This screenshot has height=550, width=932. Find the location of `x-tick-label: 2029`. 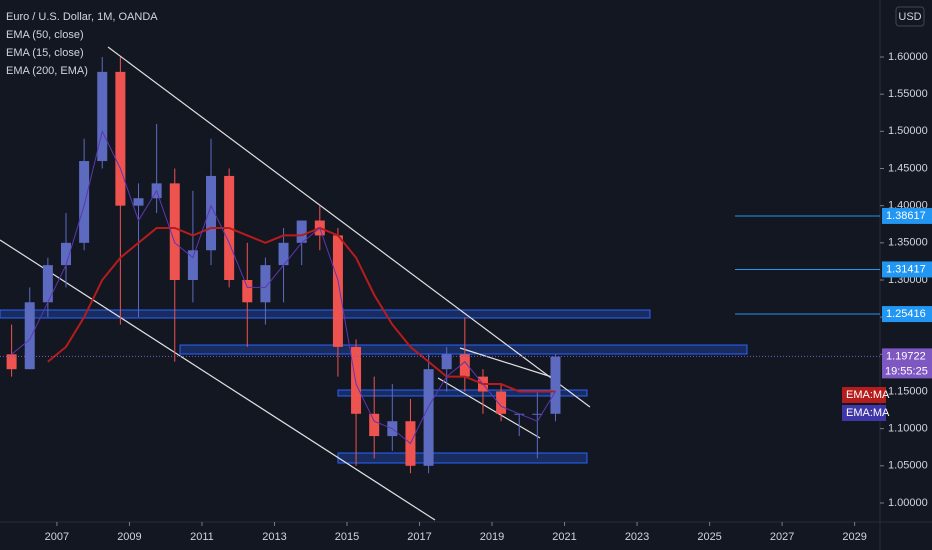

x-tick-label: 2029 is located at coordinates (854, 537).